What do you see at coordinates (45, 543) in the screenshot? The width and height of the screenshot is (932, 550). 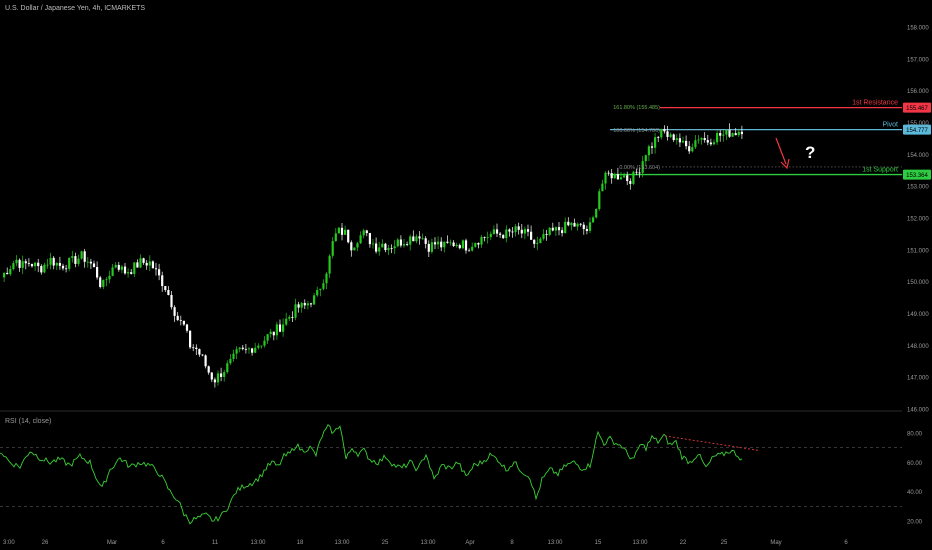 I see `time-tick-label: 26` at bounding box center [45, 543].